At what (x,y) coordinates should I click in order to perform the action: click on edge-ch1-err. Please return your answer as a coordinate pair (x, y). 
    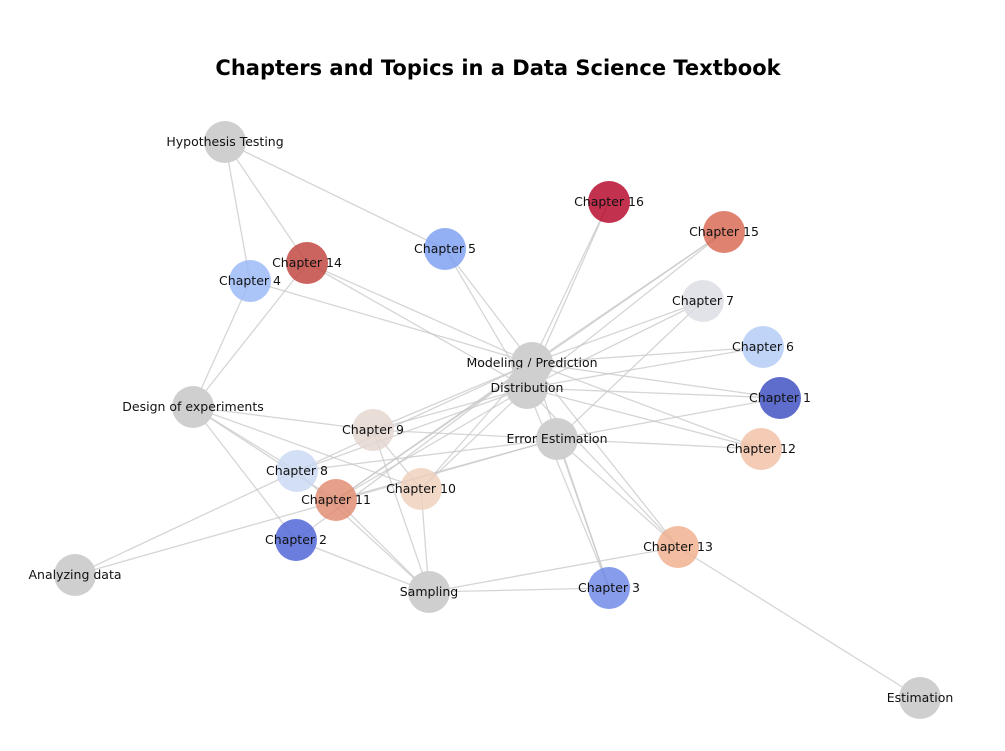
    Looking at the image, I should click on (668, 418).